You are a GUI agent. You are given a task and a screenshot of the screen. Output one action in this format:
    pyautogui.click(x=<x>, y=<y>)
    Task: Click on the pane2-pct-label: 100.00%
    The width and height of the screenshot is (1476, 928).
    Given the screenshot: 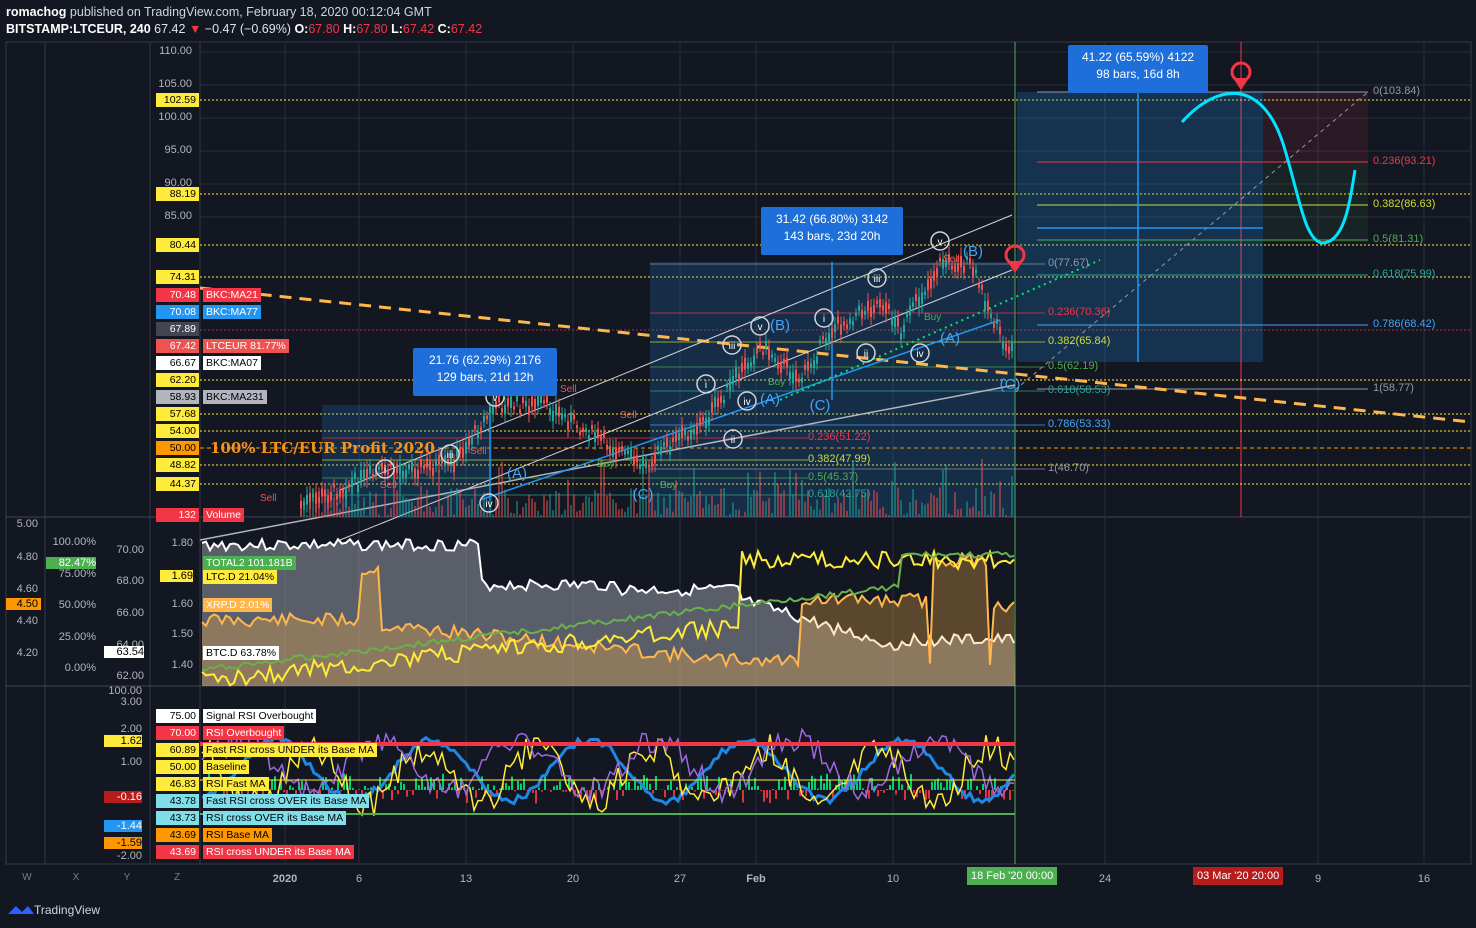 What is the action you would take?
    pyautogui.click(x=74, y=542)
    